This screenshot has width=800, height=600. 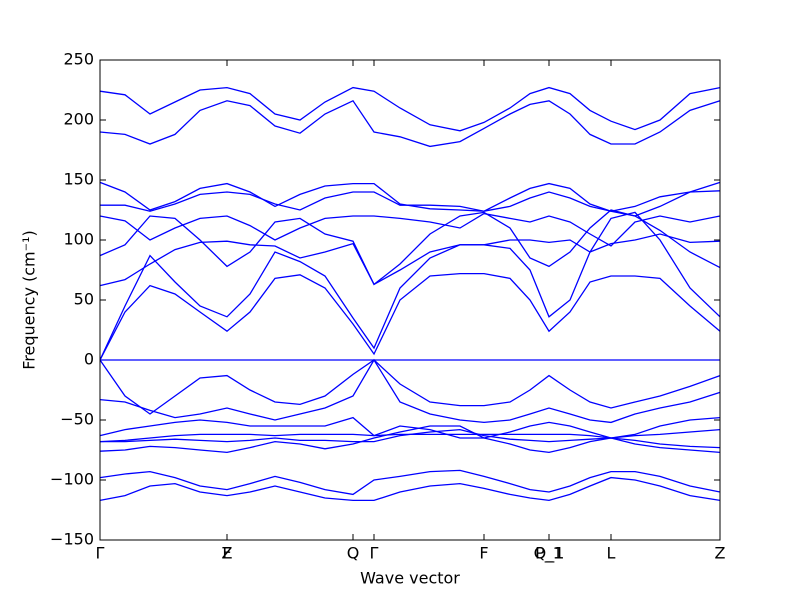 I want to click on y-tick-label: −150, so click(x=72, y=539).